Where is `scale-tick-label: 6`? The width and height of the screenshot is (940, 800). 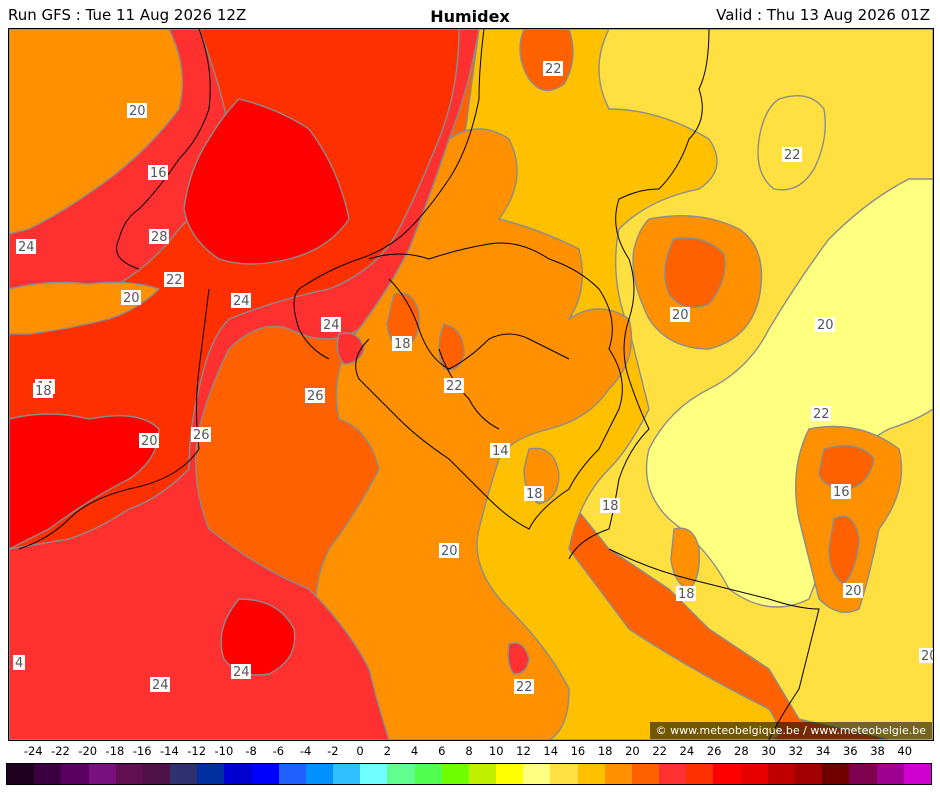 scale-tick-label: 6 is located at coordinates (442, 751).